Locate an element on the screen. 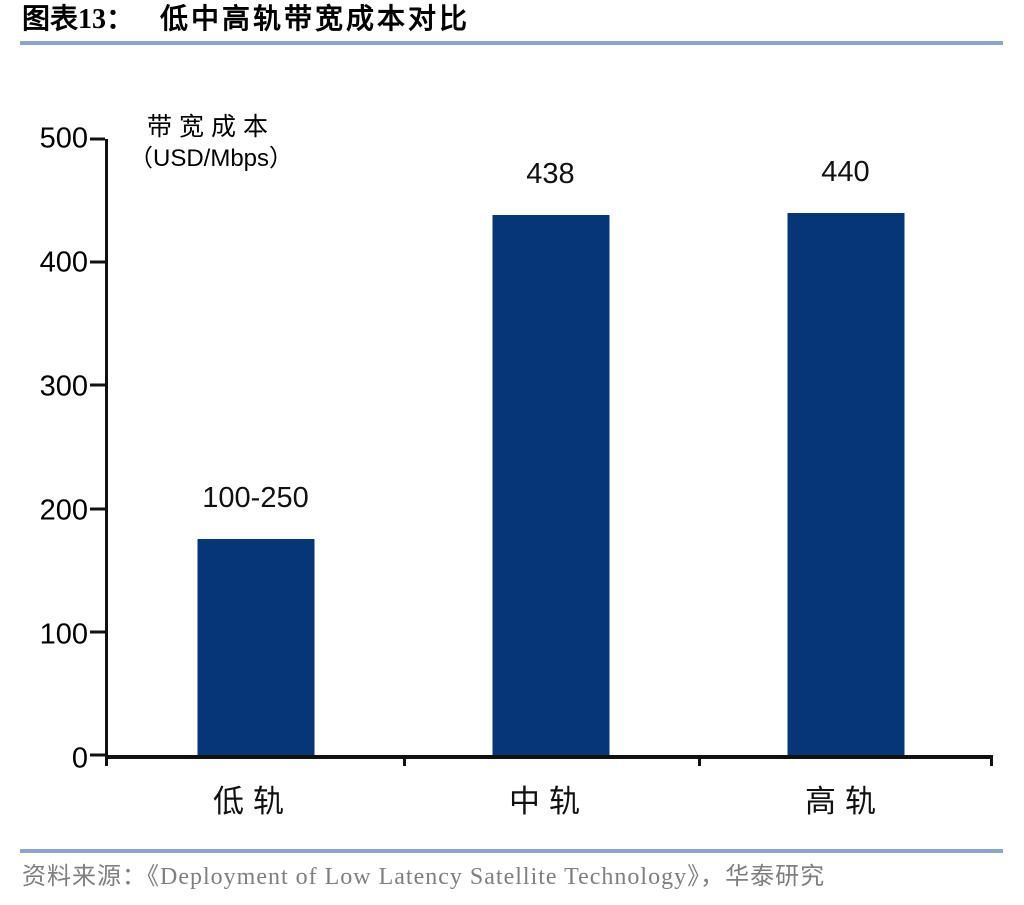  x-category-label: 高轨 is located at coordinates (845, 801).